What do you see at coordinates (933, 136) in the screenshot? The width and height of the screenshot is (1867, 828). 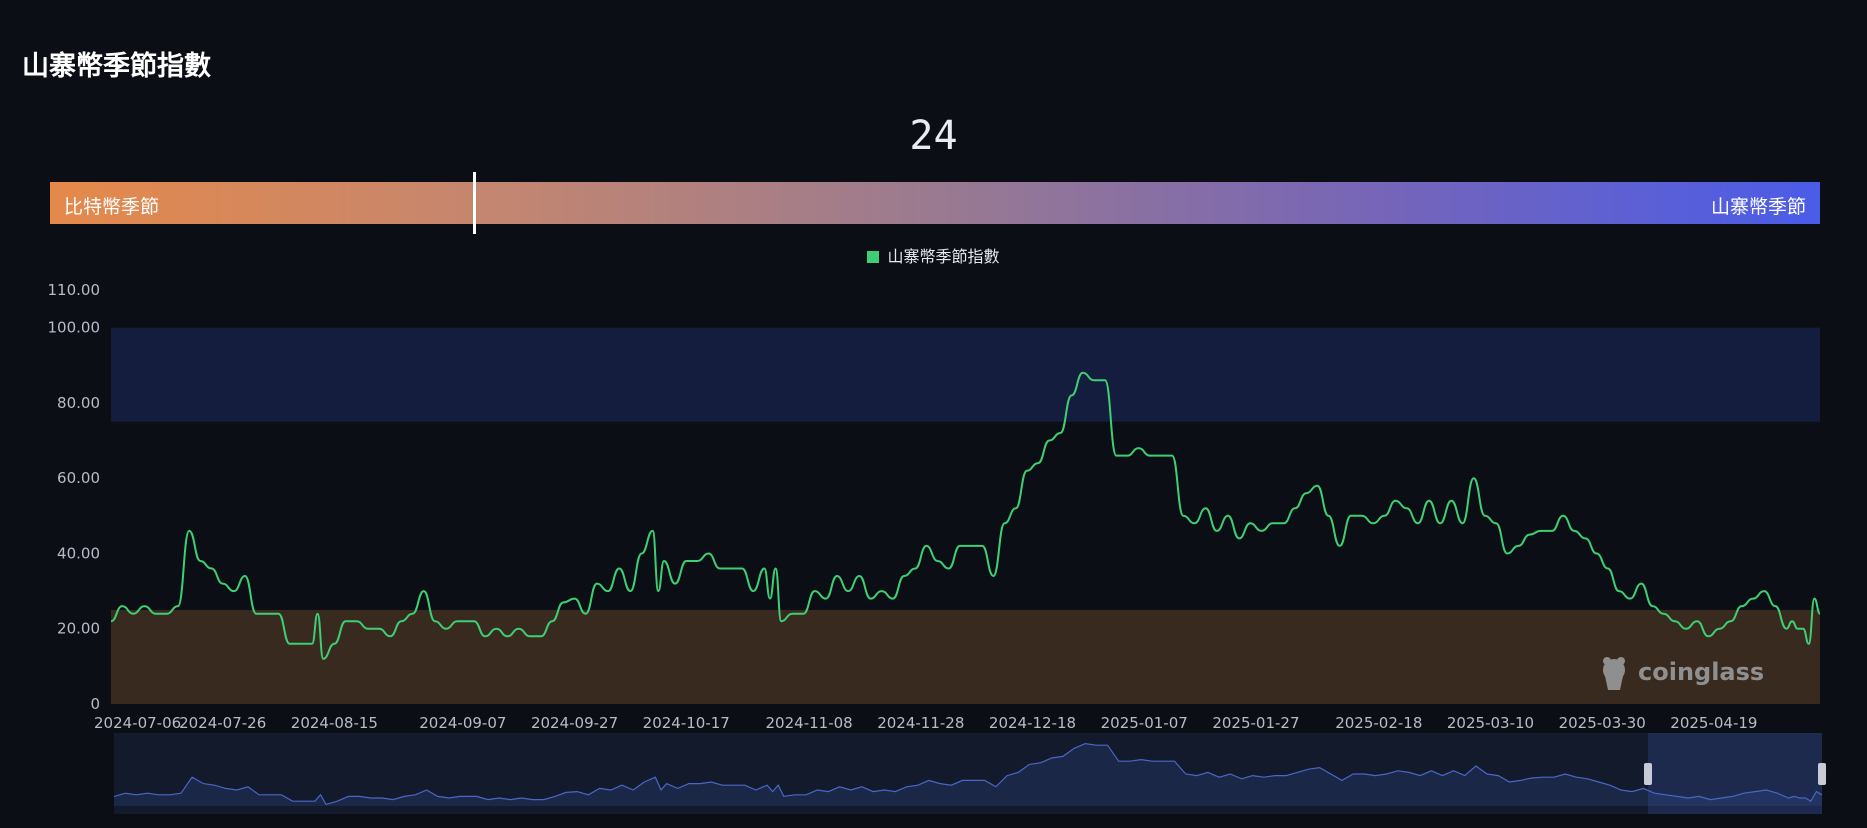 I see `index-value: 24` at bounding box center [933, 136].